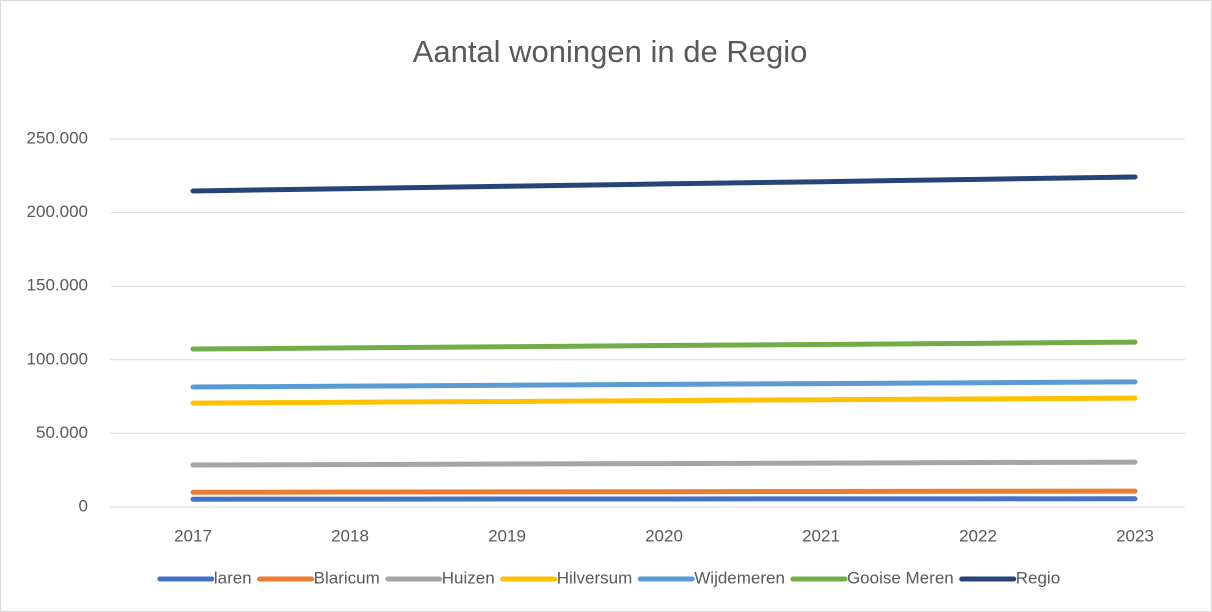  I want to click on legend-label: laren, so click(233, 577).